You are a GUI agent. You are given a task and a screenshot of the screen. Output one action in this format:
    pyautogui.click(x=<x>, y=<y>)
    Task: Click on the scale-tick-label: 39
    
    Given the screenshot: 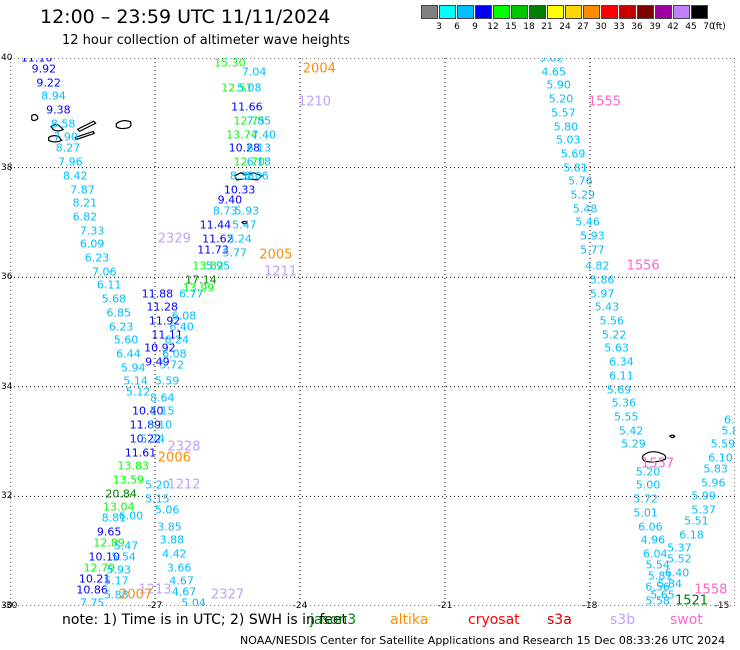 What is the action you would take?
    pyautogui.click(x=655, y=27)
    